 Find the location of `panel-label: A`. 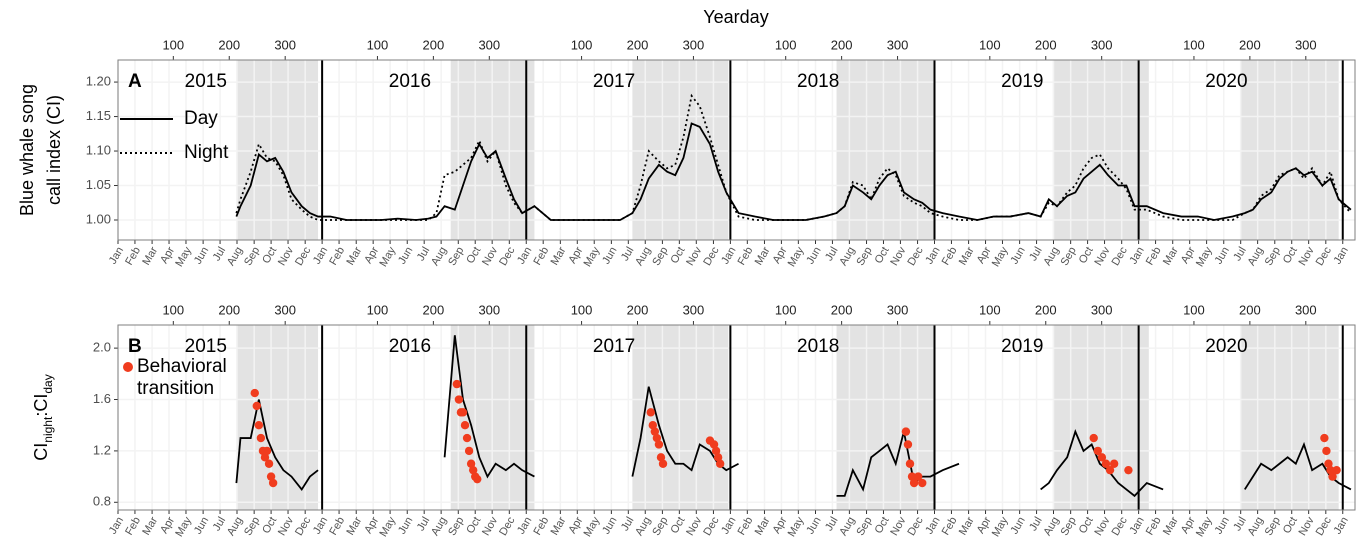

panel-label: A is located at coordinates (135, 81).